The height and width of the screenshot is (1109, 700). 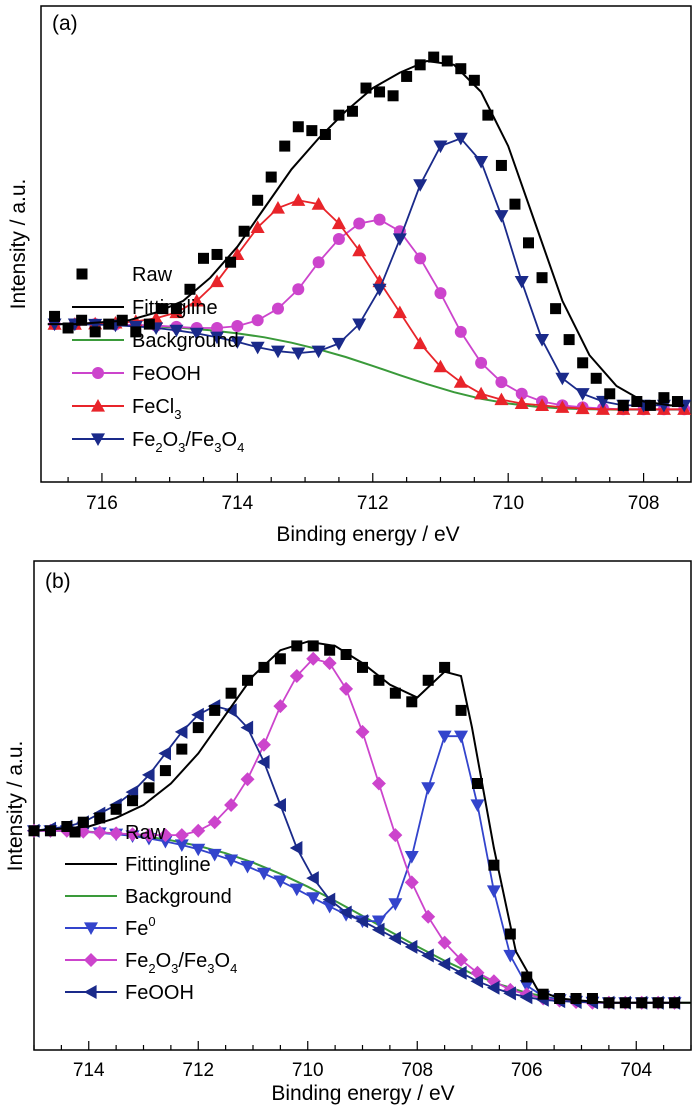 I want to click on legend-label-feooh: FeOOH, so click(x=166, y=374).